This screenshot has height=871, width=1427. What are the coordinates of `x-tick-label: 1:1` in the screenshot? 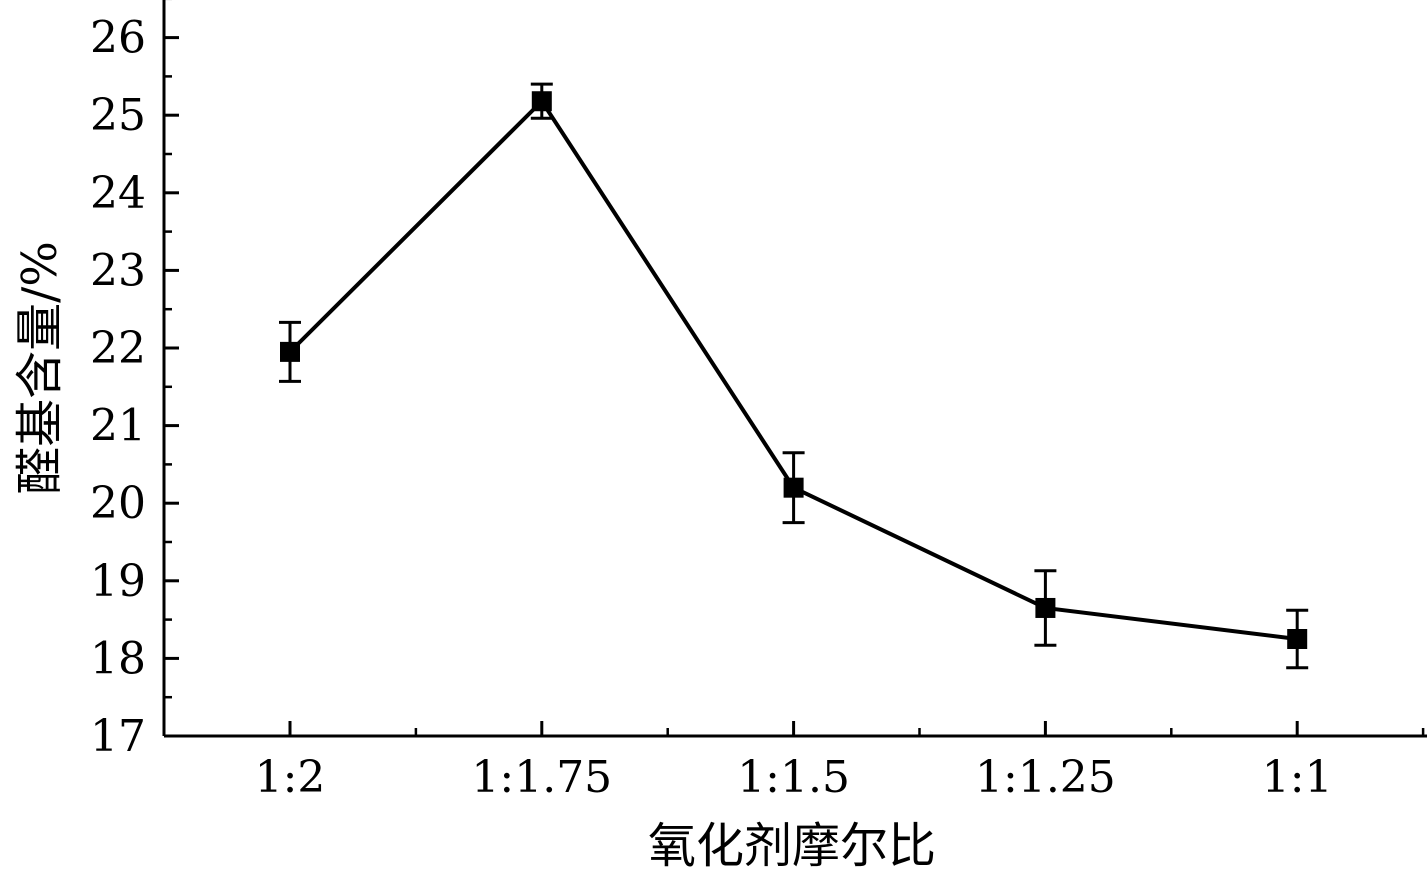 It's located at (1297, 777).